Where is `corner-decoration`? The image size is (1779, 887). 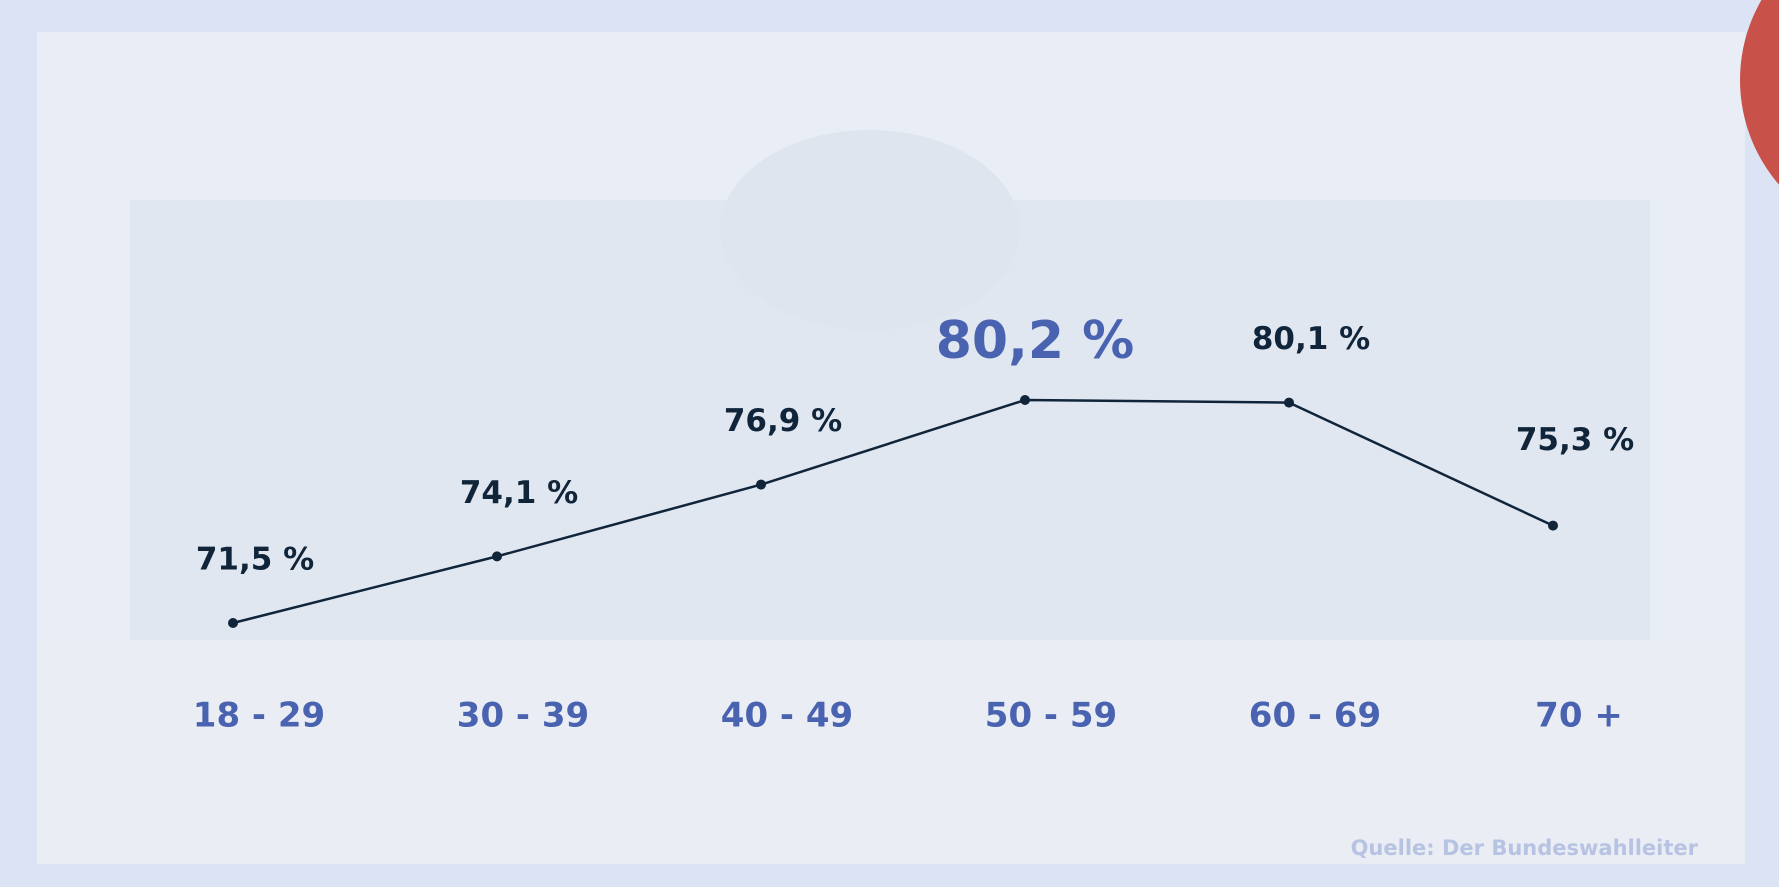
corner-decoration is located at coordinates (1759, 92).